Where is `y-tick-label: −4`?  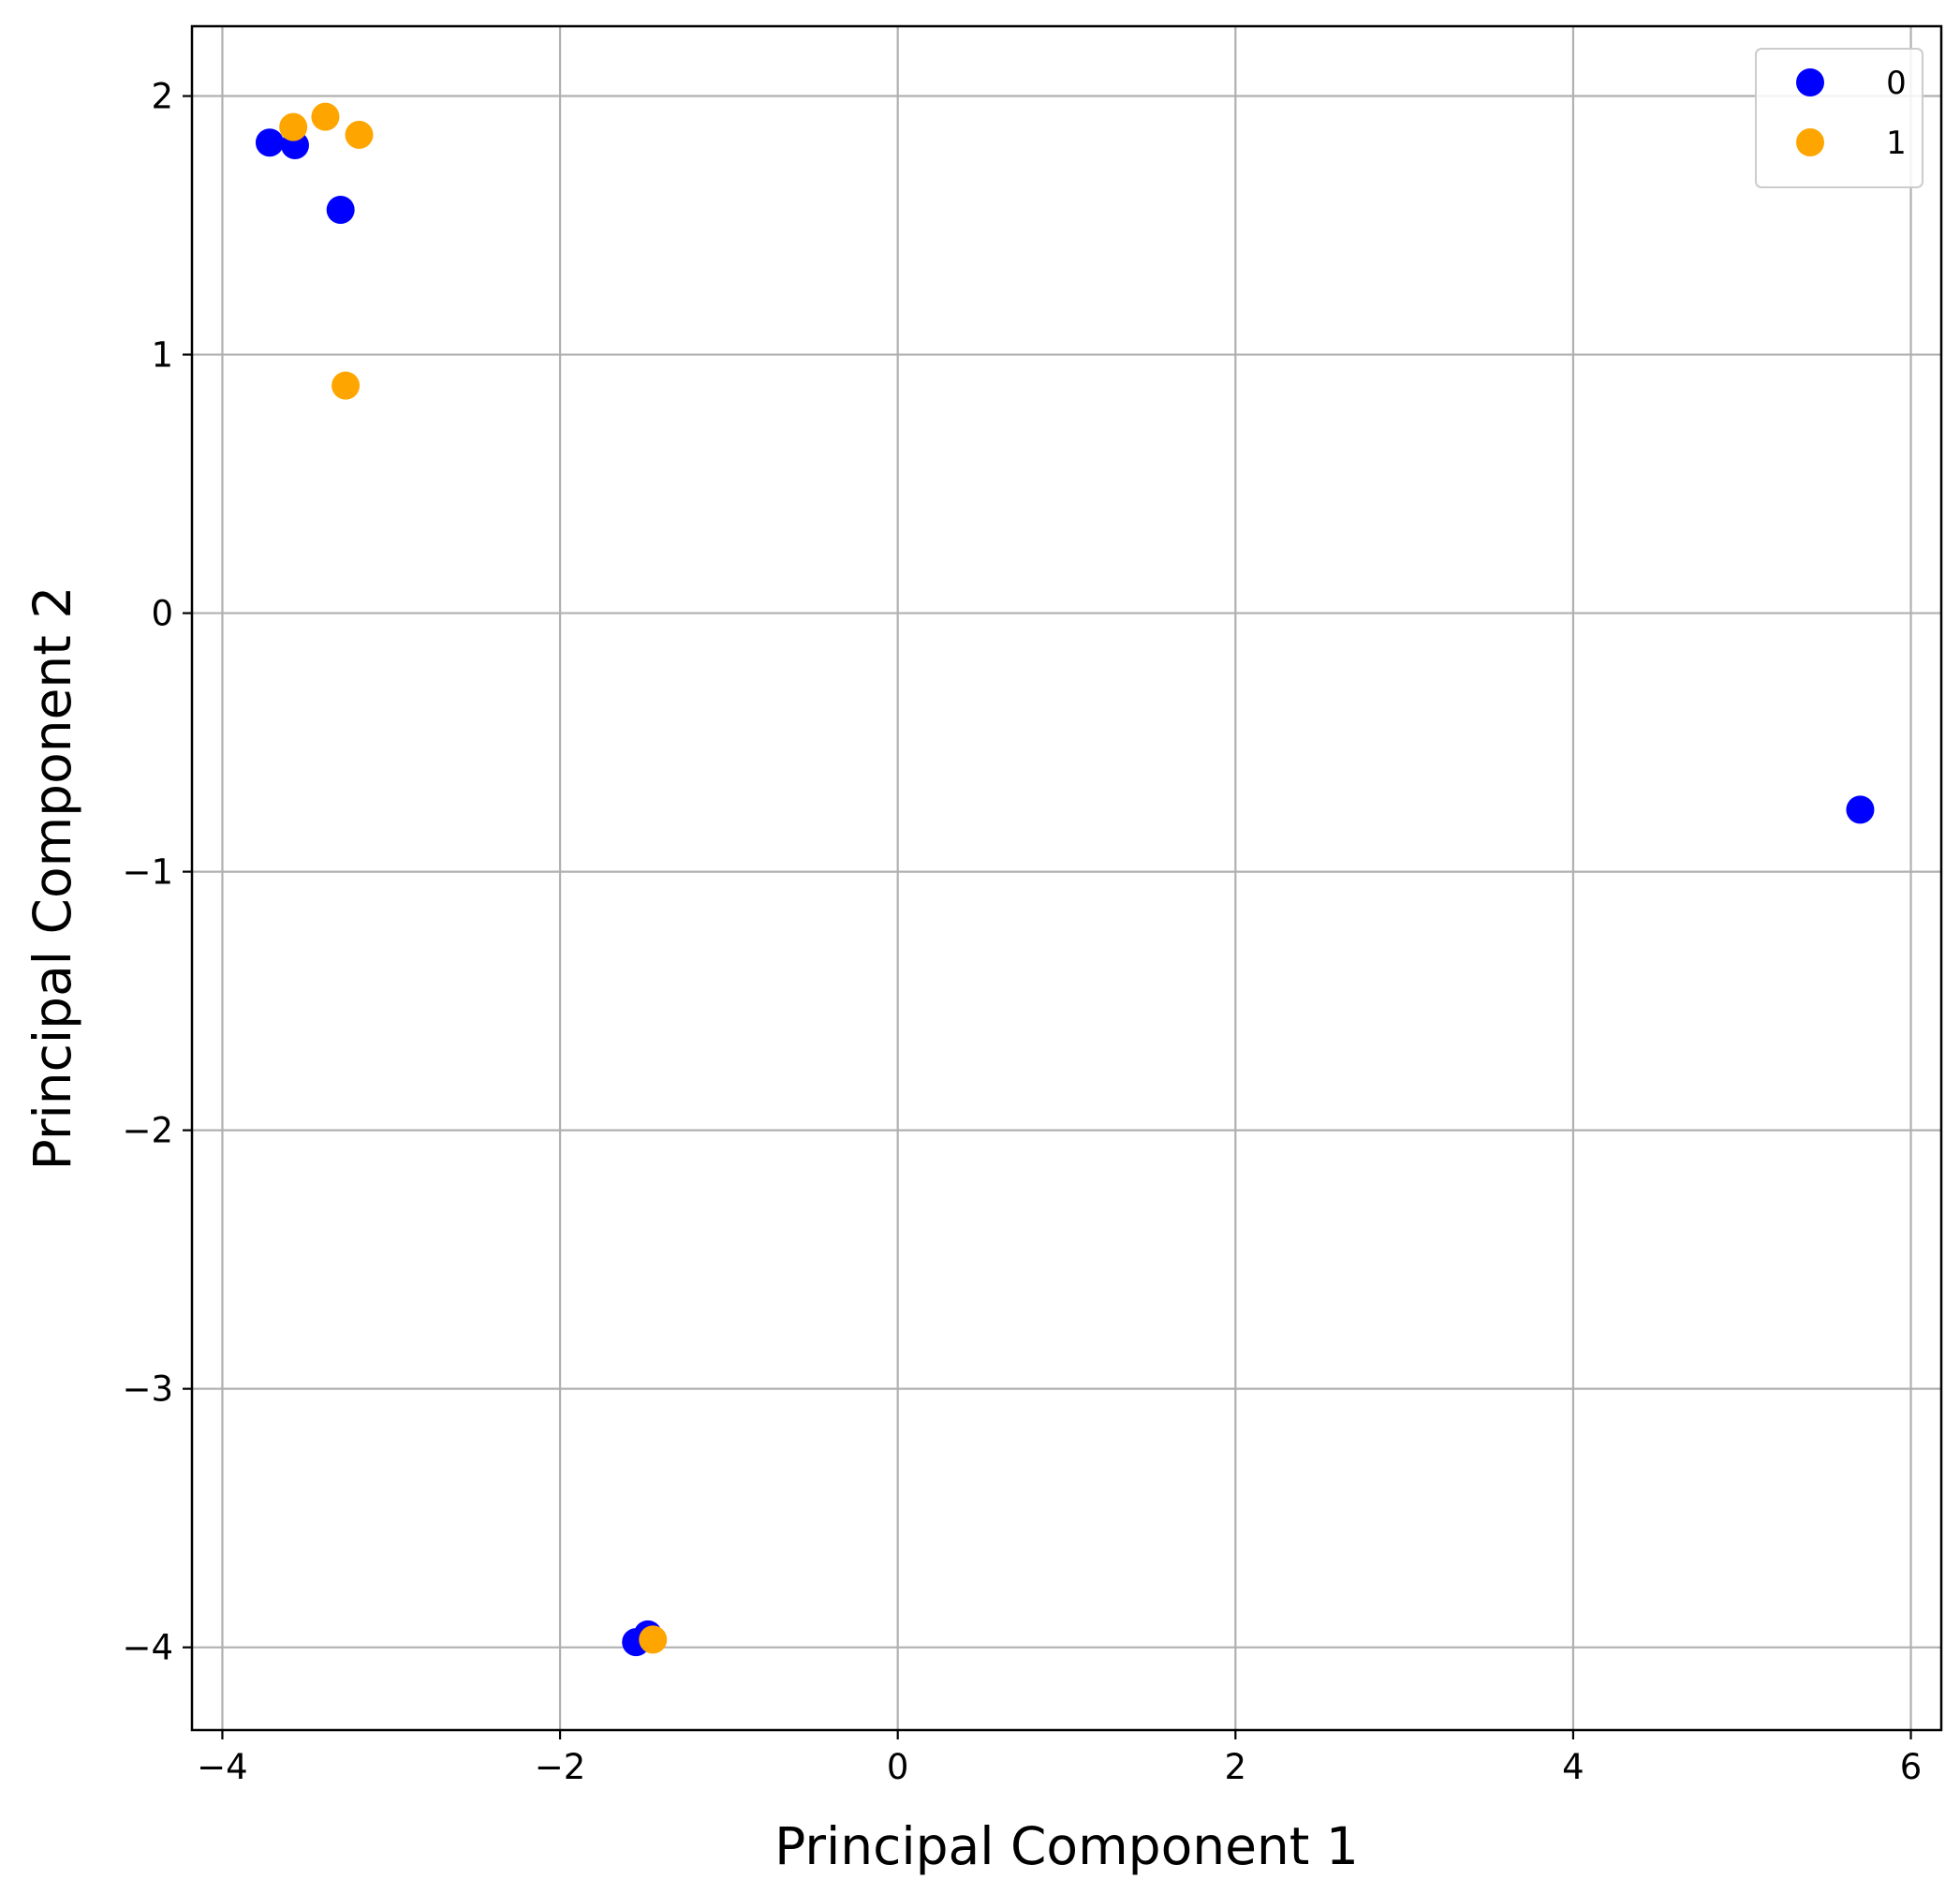
y-tick-label: −4 is located at coordinates (147, 1648).